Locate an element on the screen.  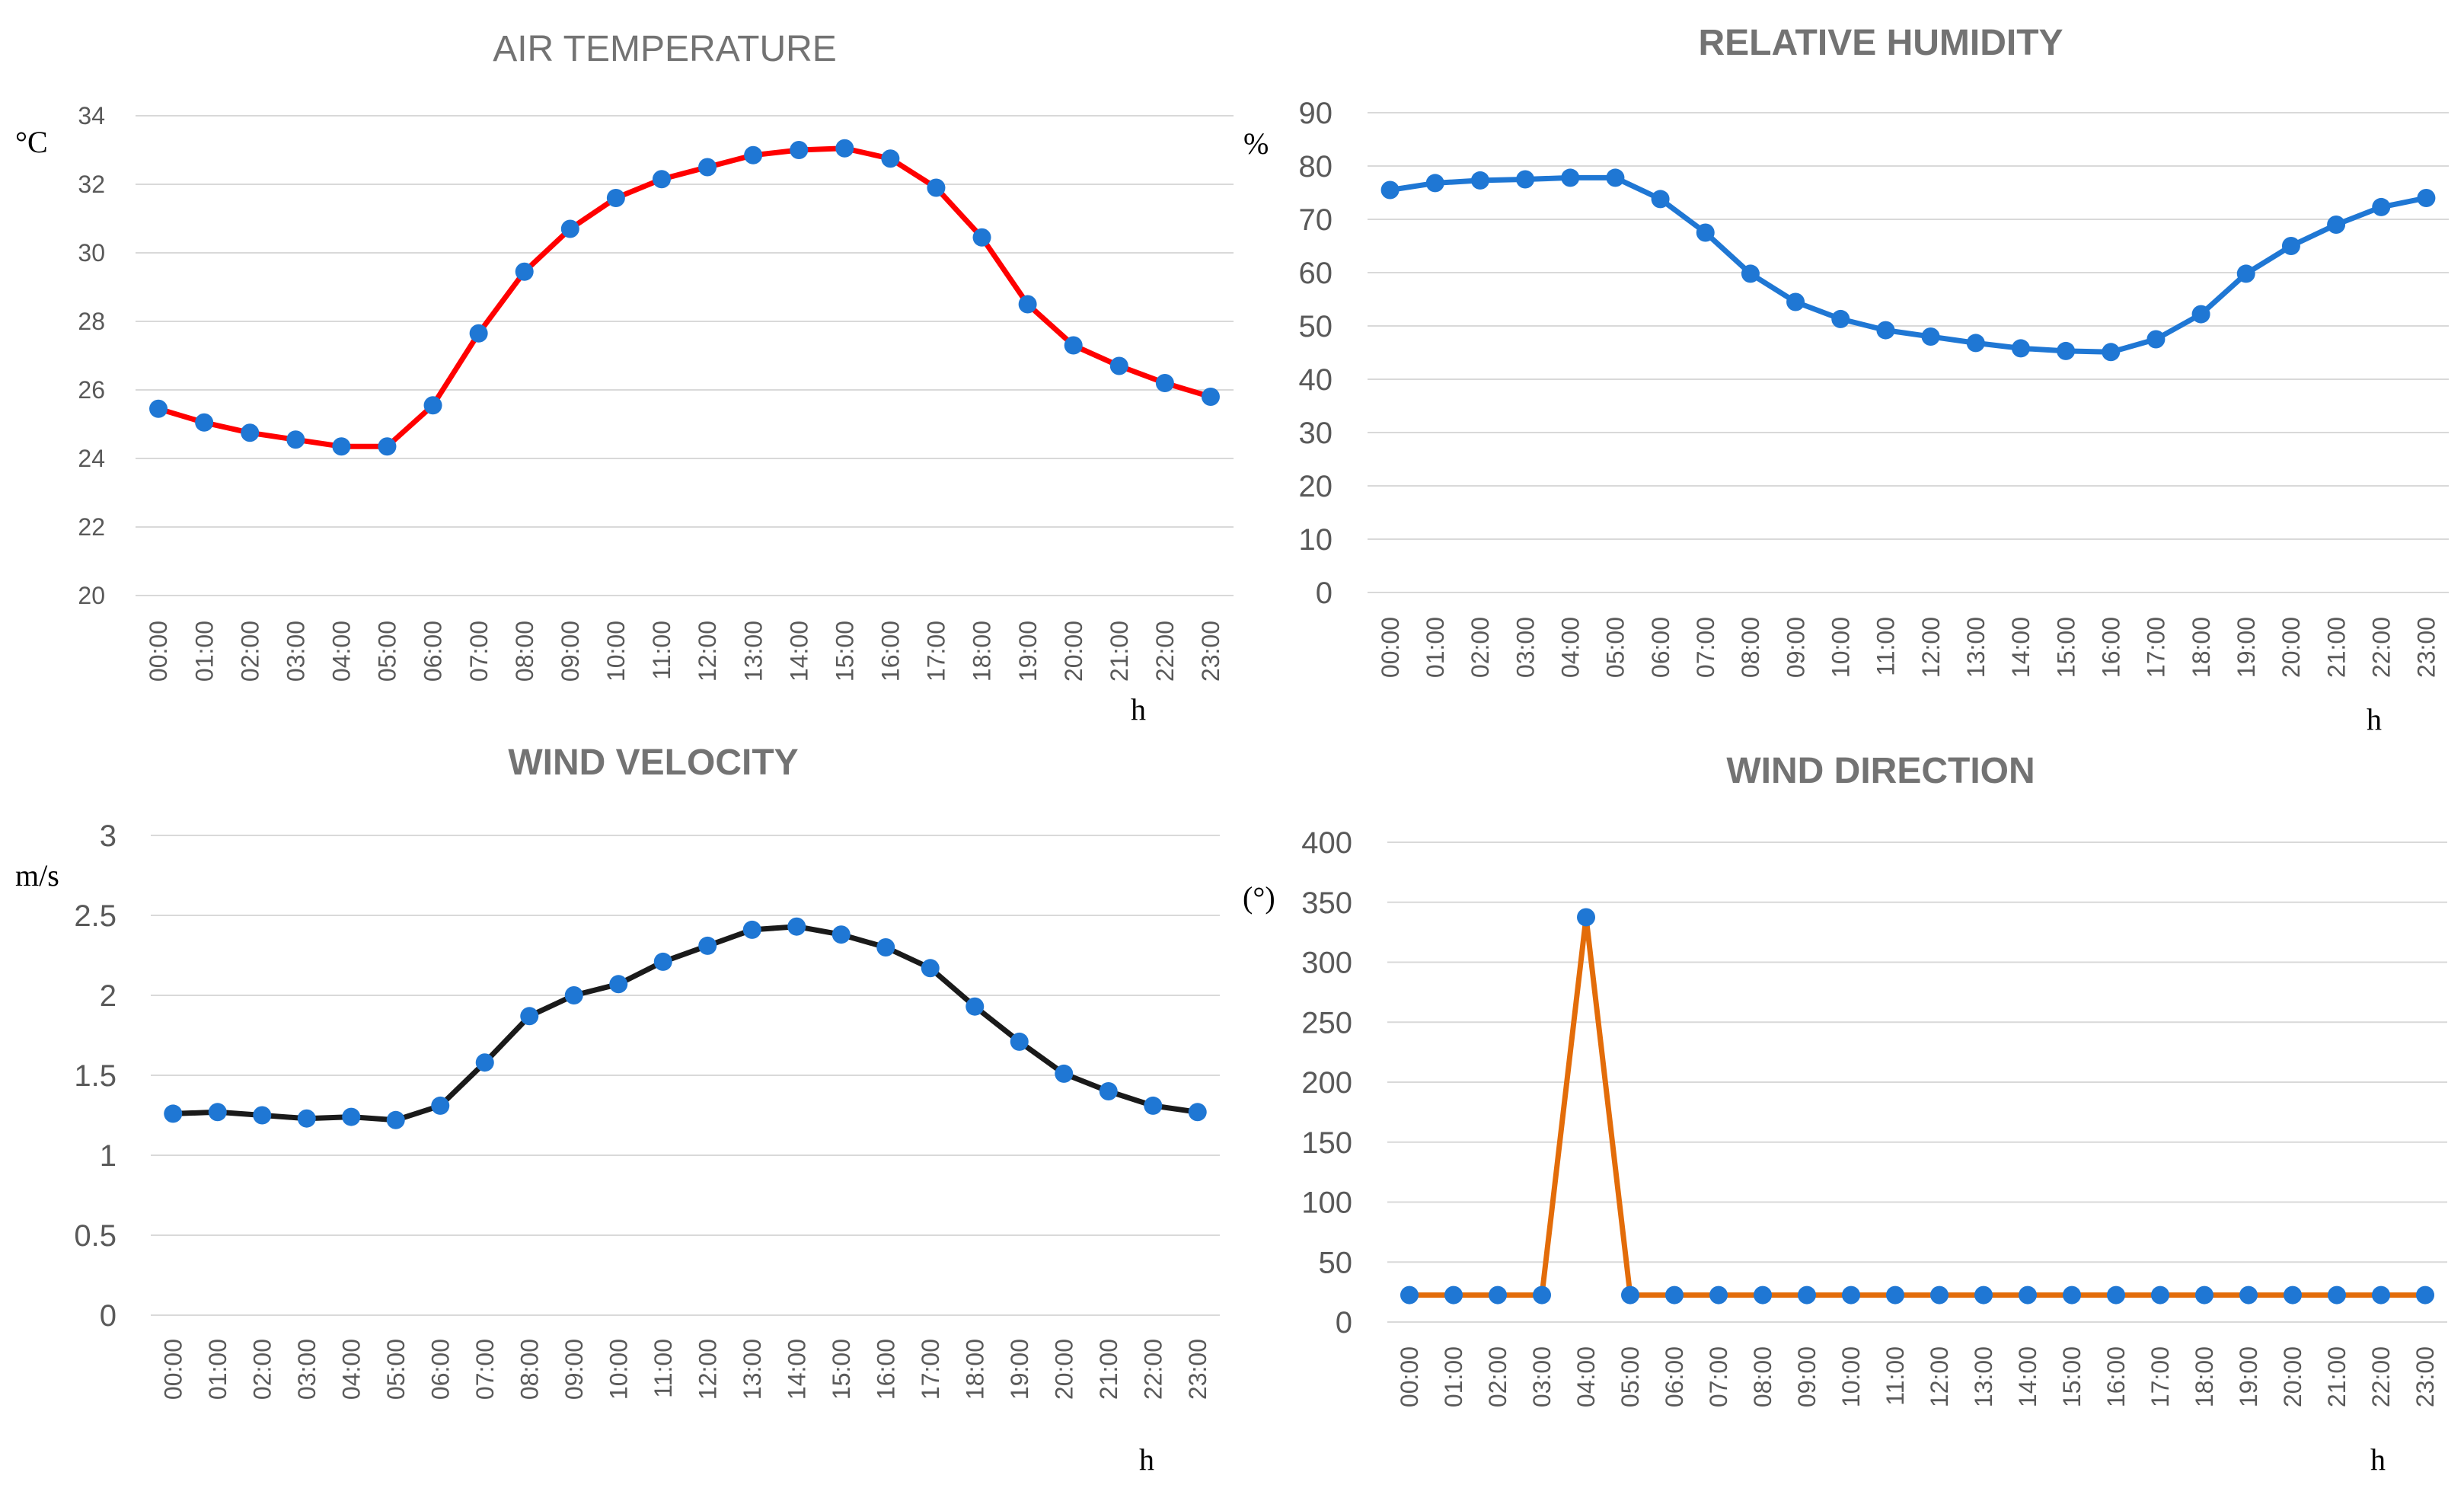
relative-humidity-x-tick-label: 12:00 is located at coordinates (1931, 647).